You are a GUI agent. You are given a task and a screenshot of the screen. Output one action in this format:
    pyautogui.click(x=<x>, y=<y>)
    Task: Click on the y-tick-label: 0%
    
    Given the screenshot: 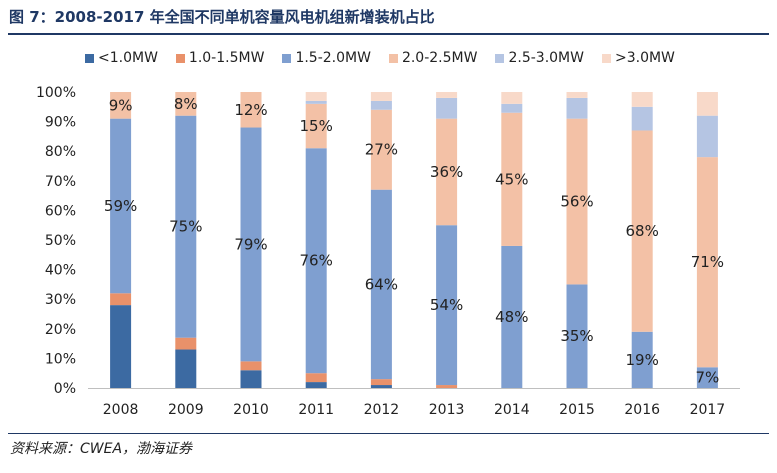 What is the action you would take?
    pyautogui.click(x=65, y=389)
    